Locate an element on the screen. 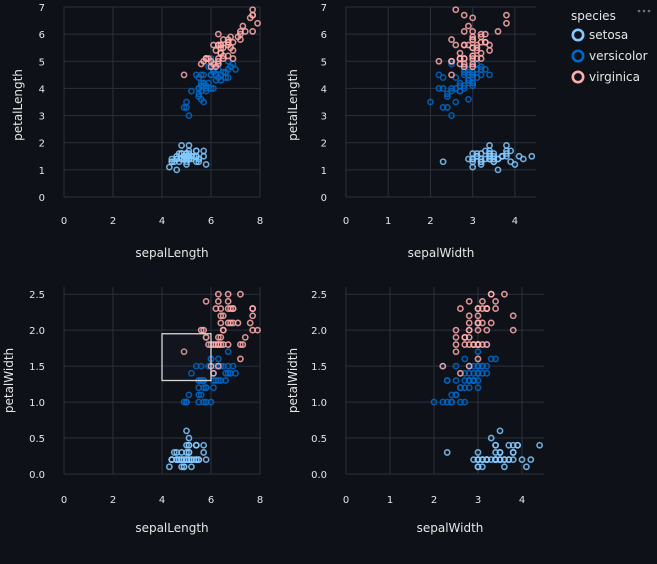 The image size is (657, 564). legend-item-versicolor: versicolor is located at coordinates (609, 56).